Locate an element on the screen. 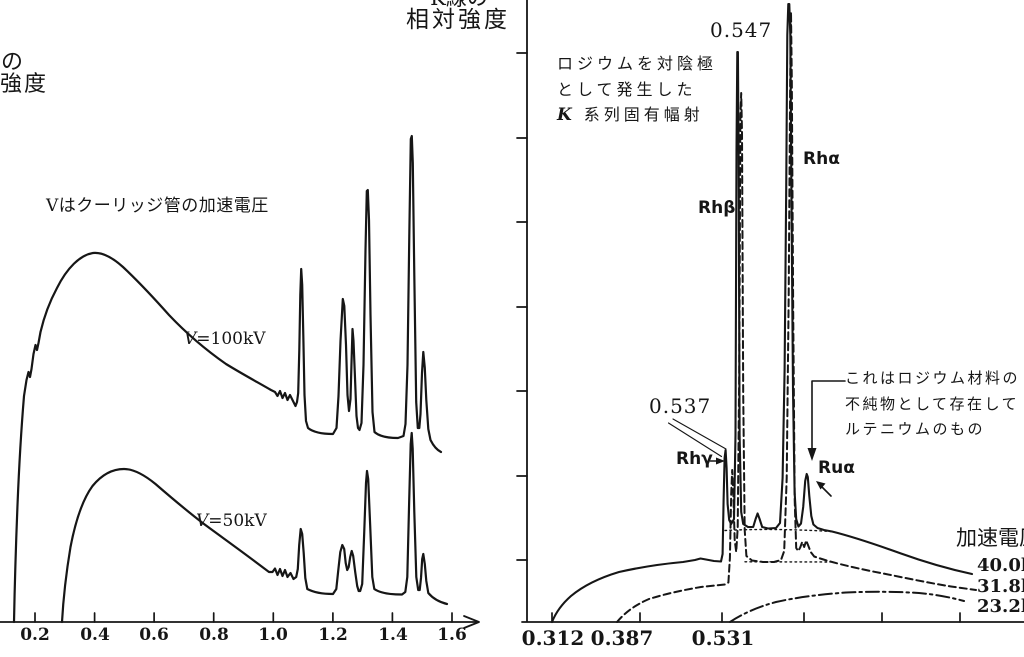  legend-entry-23-2kv: 23.2kV is located at coordinates (1000, 606).